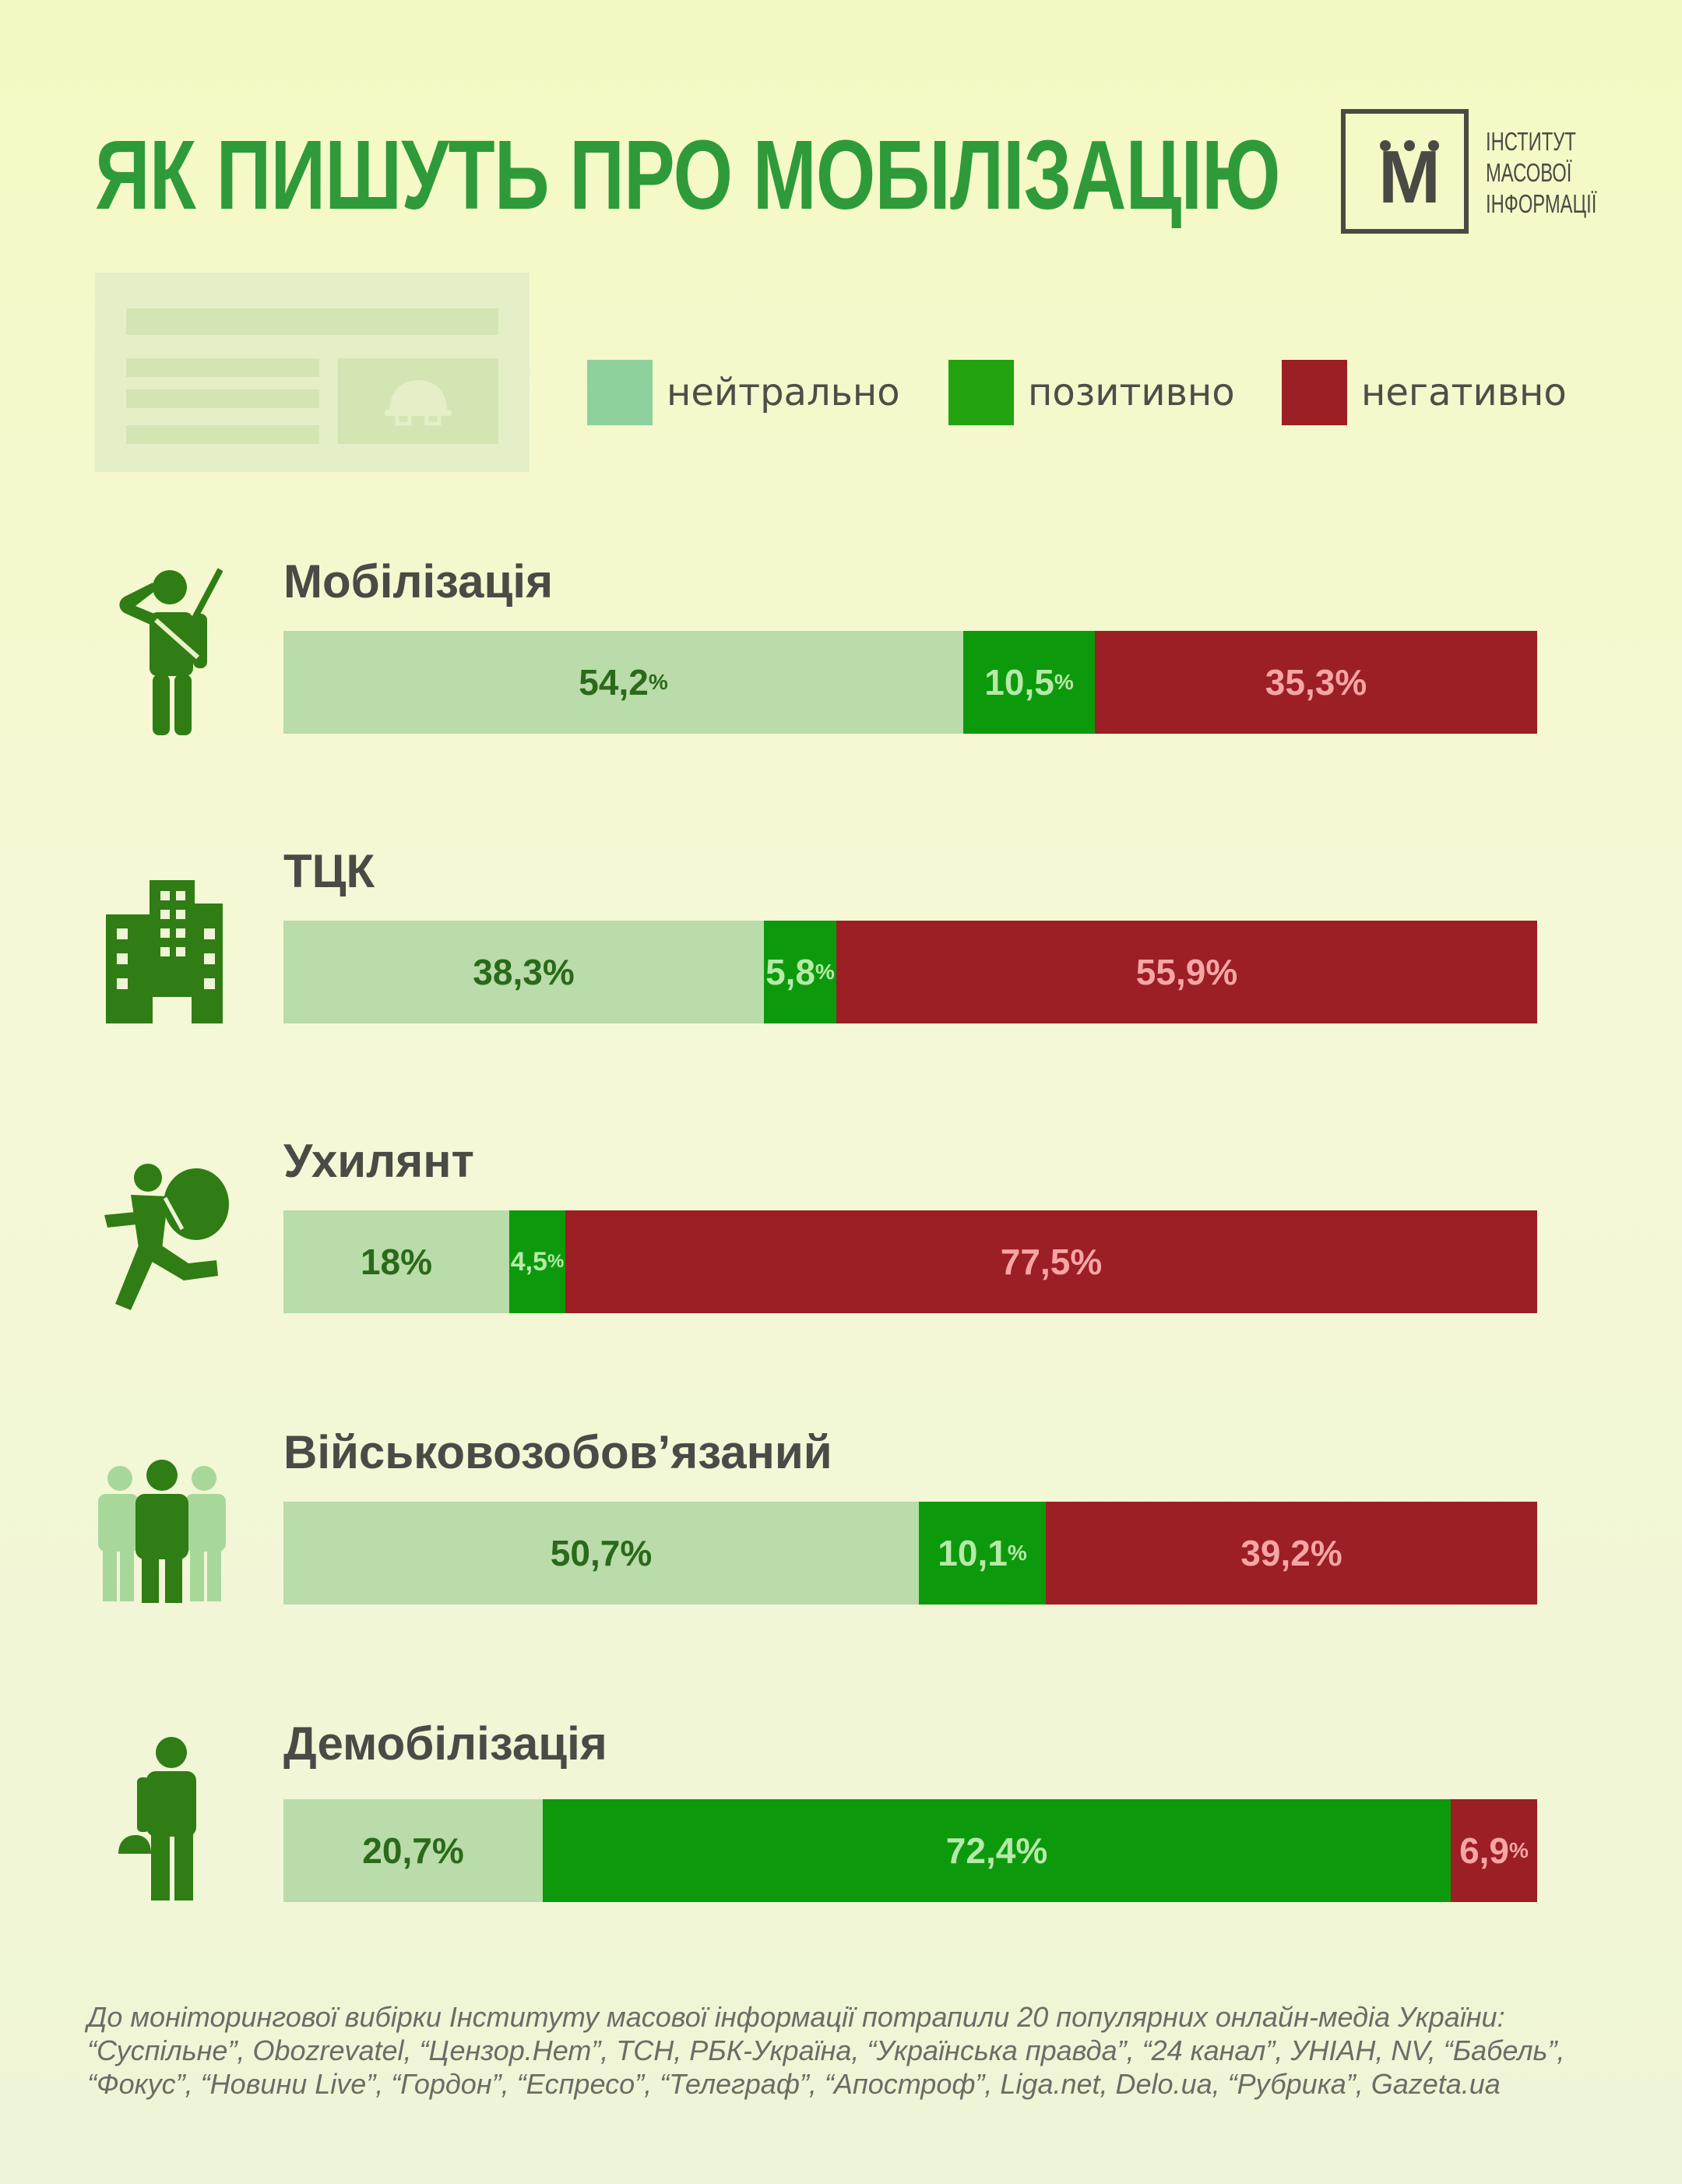 The height and width of the screenshot is (2184, 1682). I want to click on soldier-saluting-icon, so click(171, 651).